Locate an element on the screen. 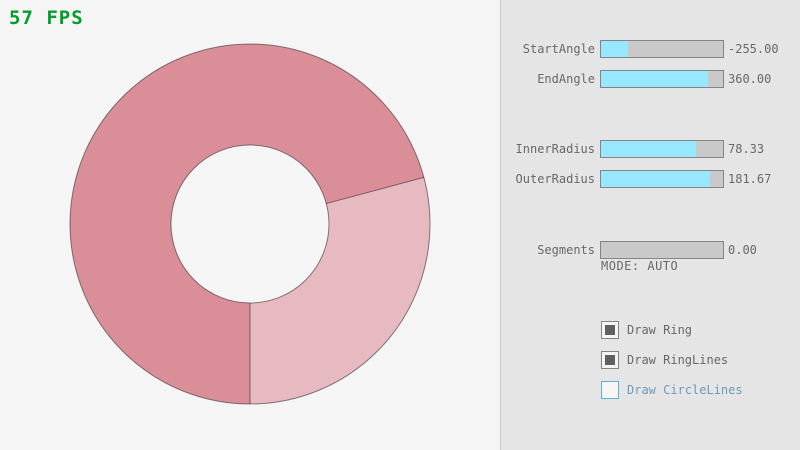 This screenshot has height=450, width=800. slider-row-innerradius: InnerRadius 78.33 is located at coordinates (650, 149).